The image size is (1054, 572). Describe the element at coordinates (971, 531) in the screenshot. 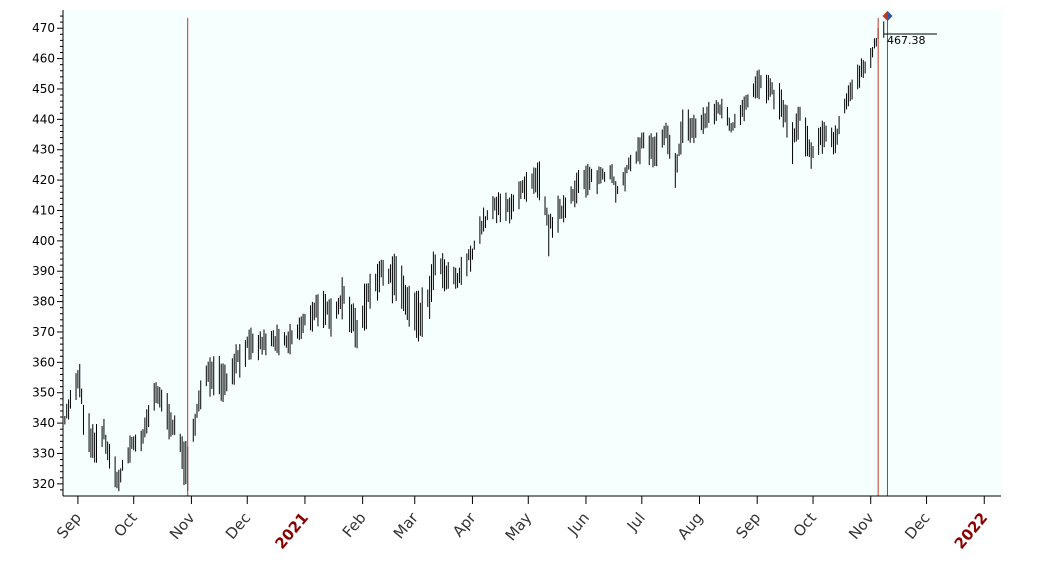

I see `x-tick-label-year: 2022` at that location.